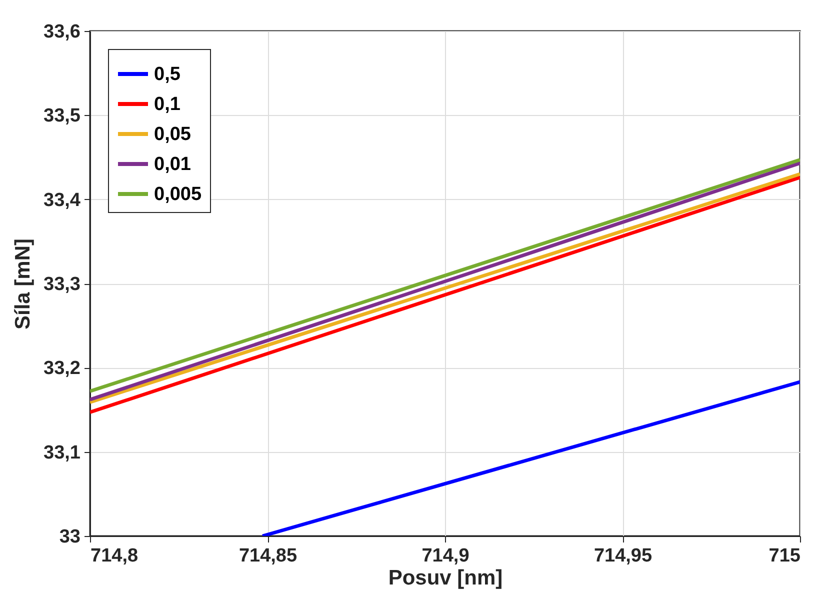  What do you see at coordinates (167, 74) in the screenshot?
I see `legend-label: 0,5` at bounding box center [167, 74].